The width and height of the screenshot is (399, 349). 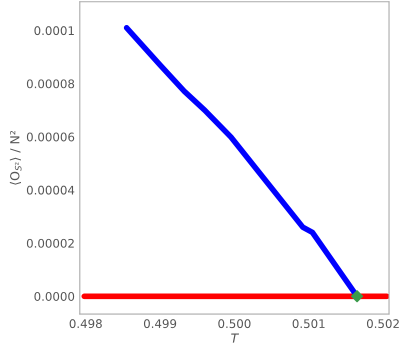 What do you see at coordinates (50, 243) in the screenshot?
I see `y-tick-label: 0.00002` at bounding box center [50, 243].